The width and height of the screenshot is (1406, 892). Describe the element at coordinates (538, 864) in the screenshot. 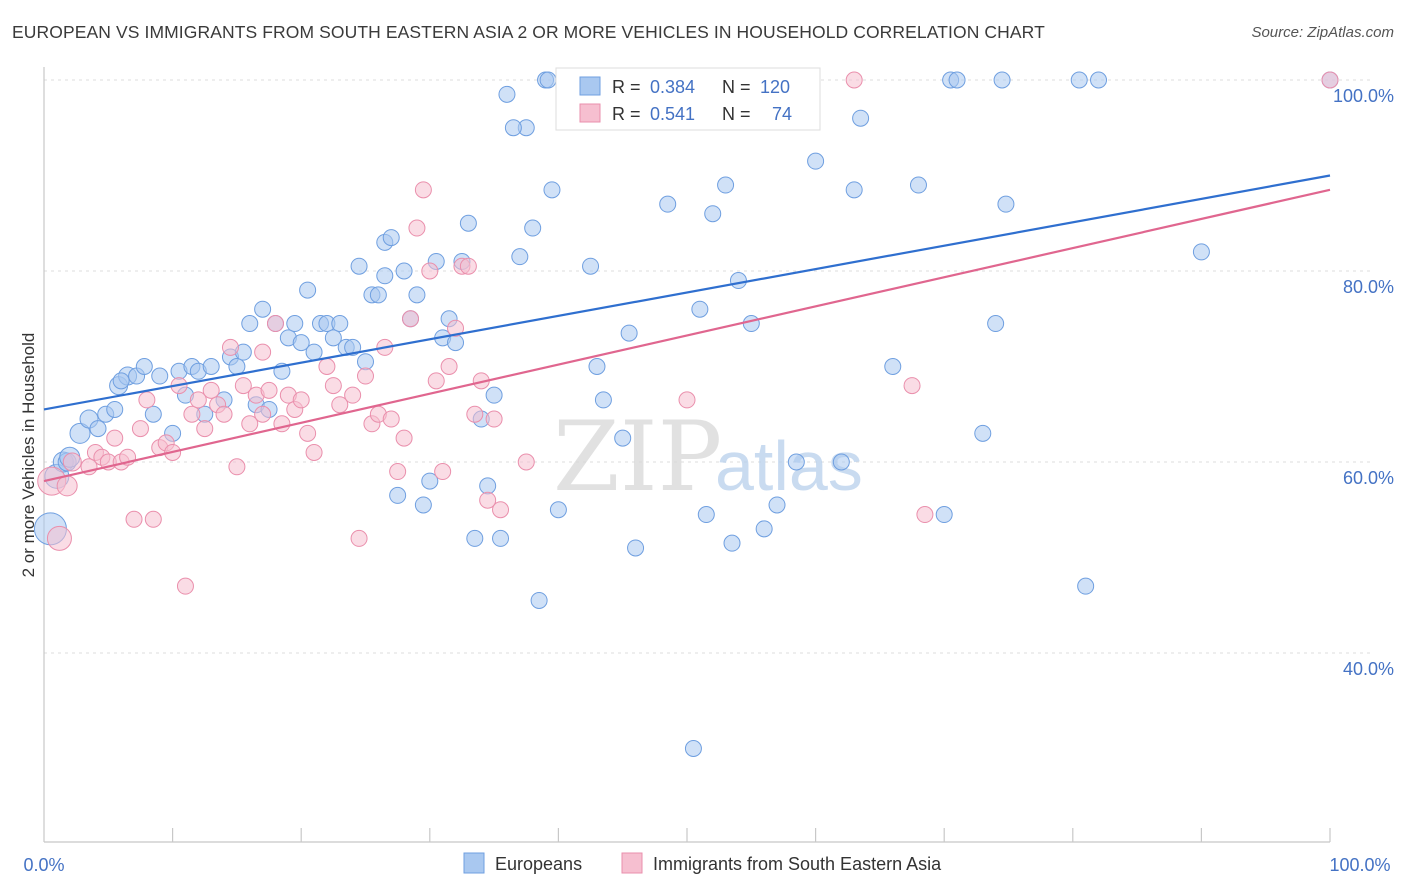

I see `legend-europeans-label: Europeans` at that location.